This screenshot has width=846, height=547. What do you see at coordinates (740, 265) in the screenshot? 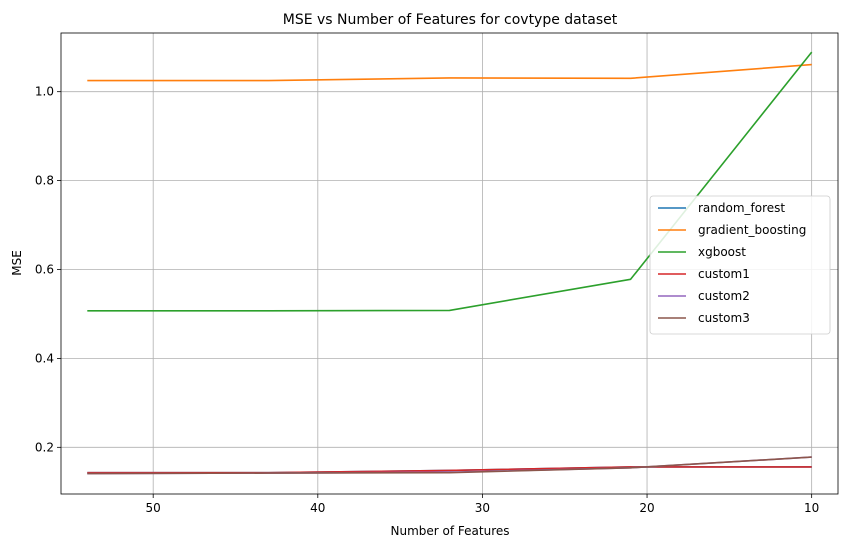
I see `legend-box` at bounding box center [740, 265].